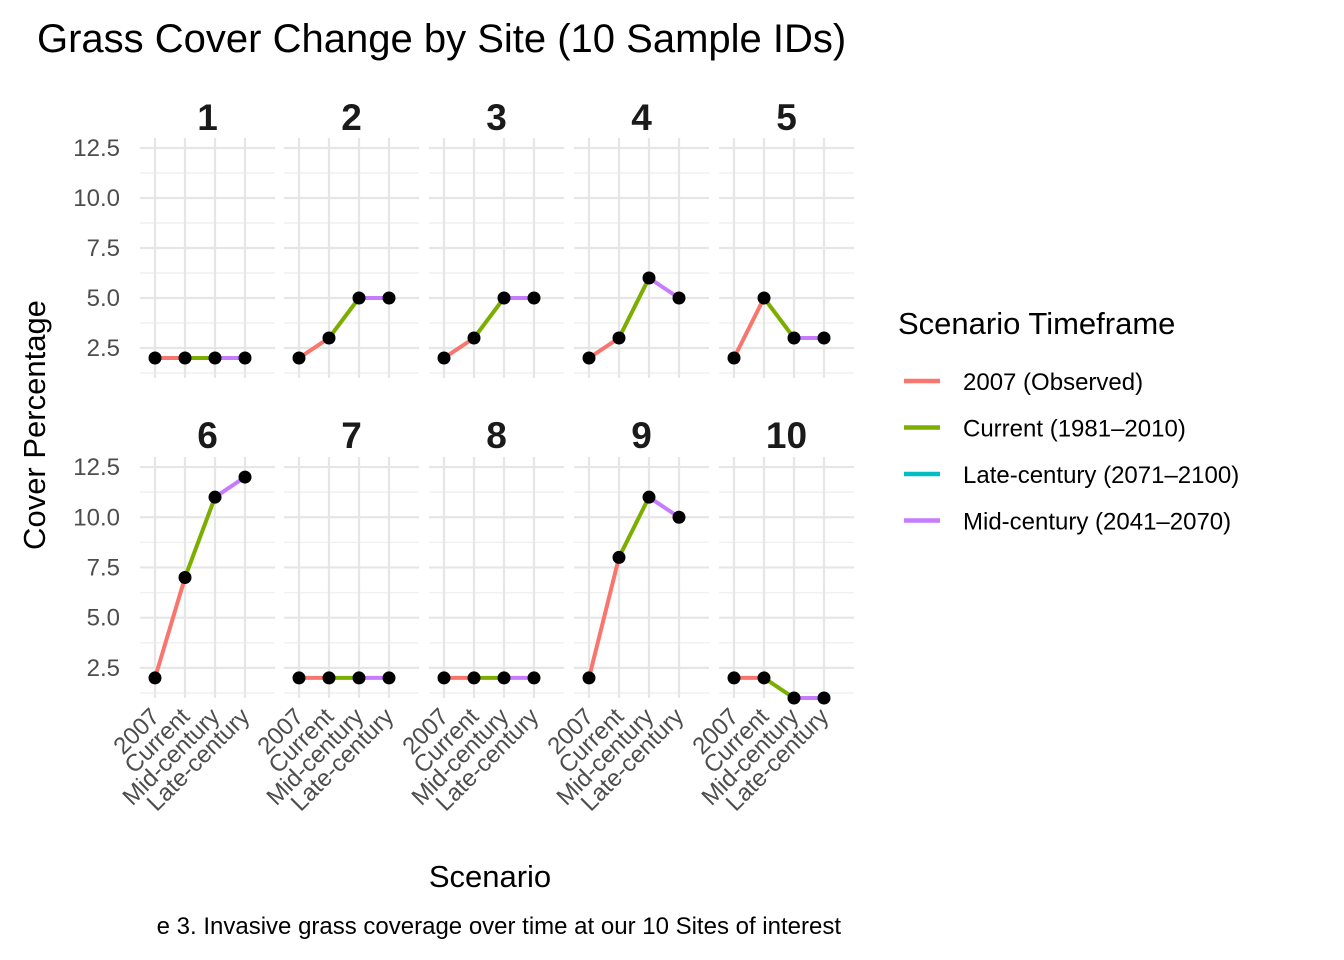 This screenshot has width=1344, height=960. Describe the element at coordinates (351, 237) in the screenshot. I see `facet-panel-2: 2` at that location.